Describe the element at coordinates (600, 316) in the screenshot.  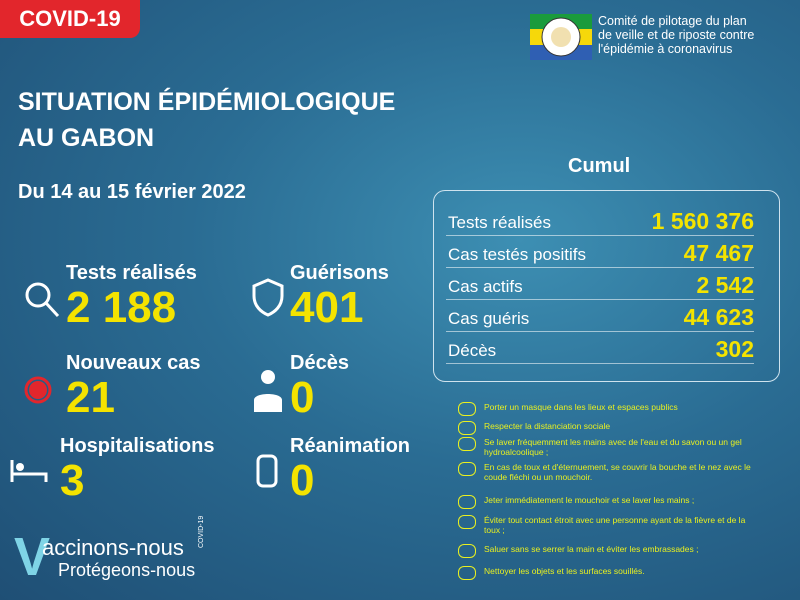
I see `cumul-row: Cas guéris 44 623` at that location.